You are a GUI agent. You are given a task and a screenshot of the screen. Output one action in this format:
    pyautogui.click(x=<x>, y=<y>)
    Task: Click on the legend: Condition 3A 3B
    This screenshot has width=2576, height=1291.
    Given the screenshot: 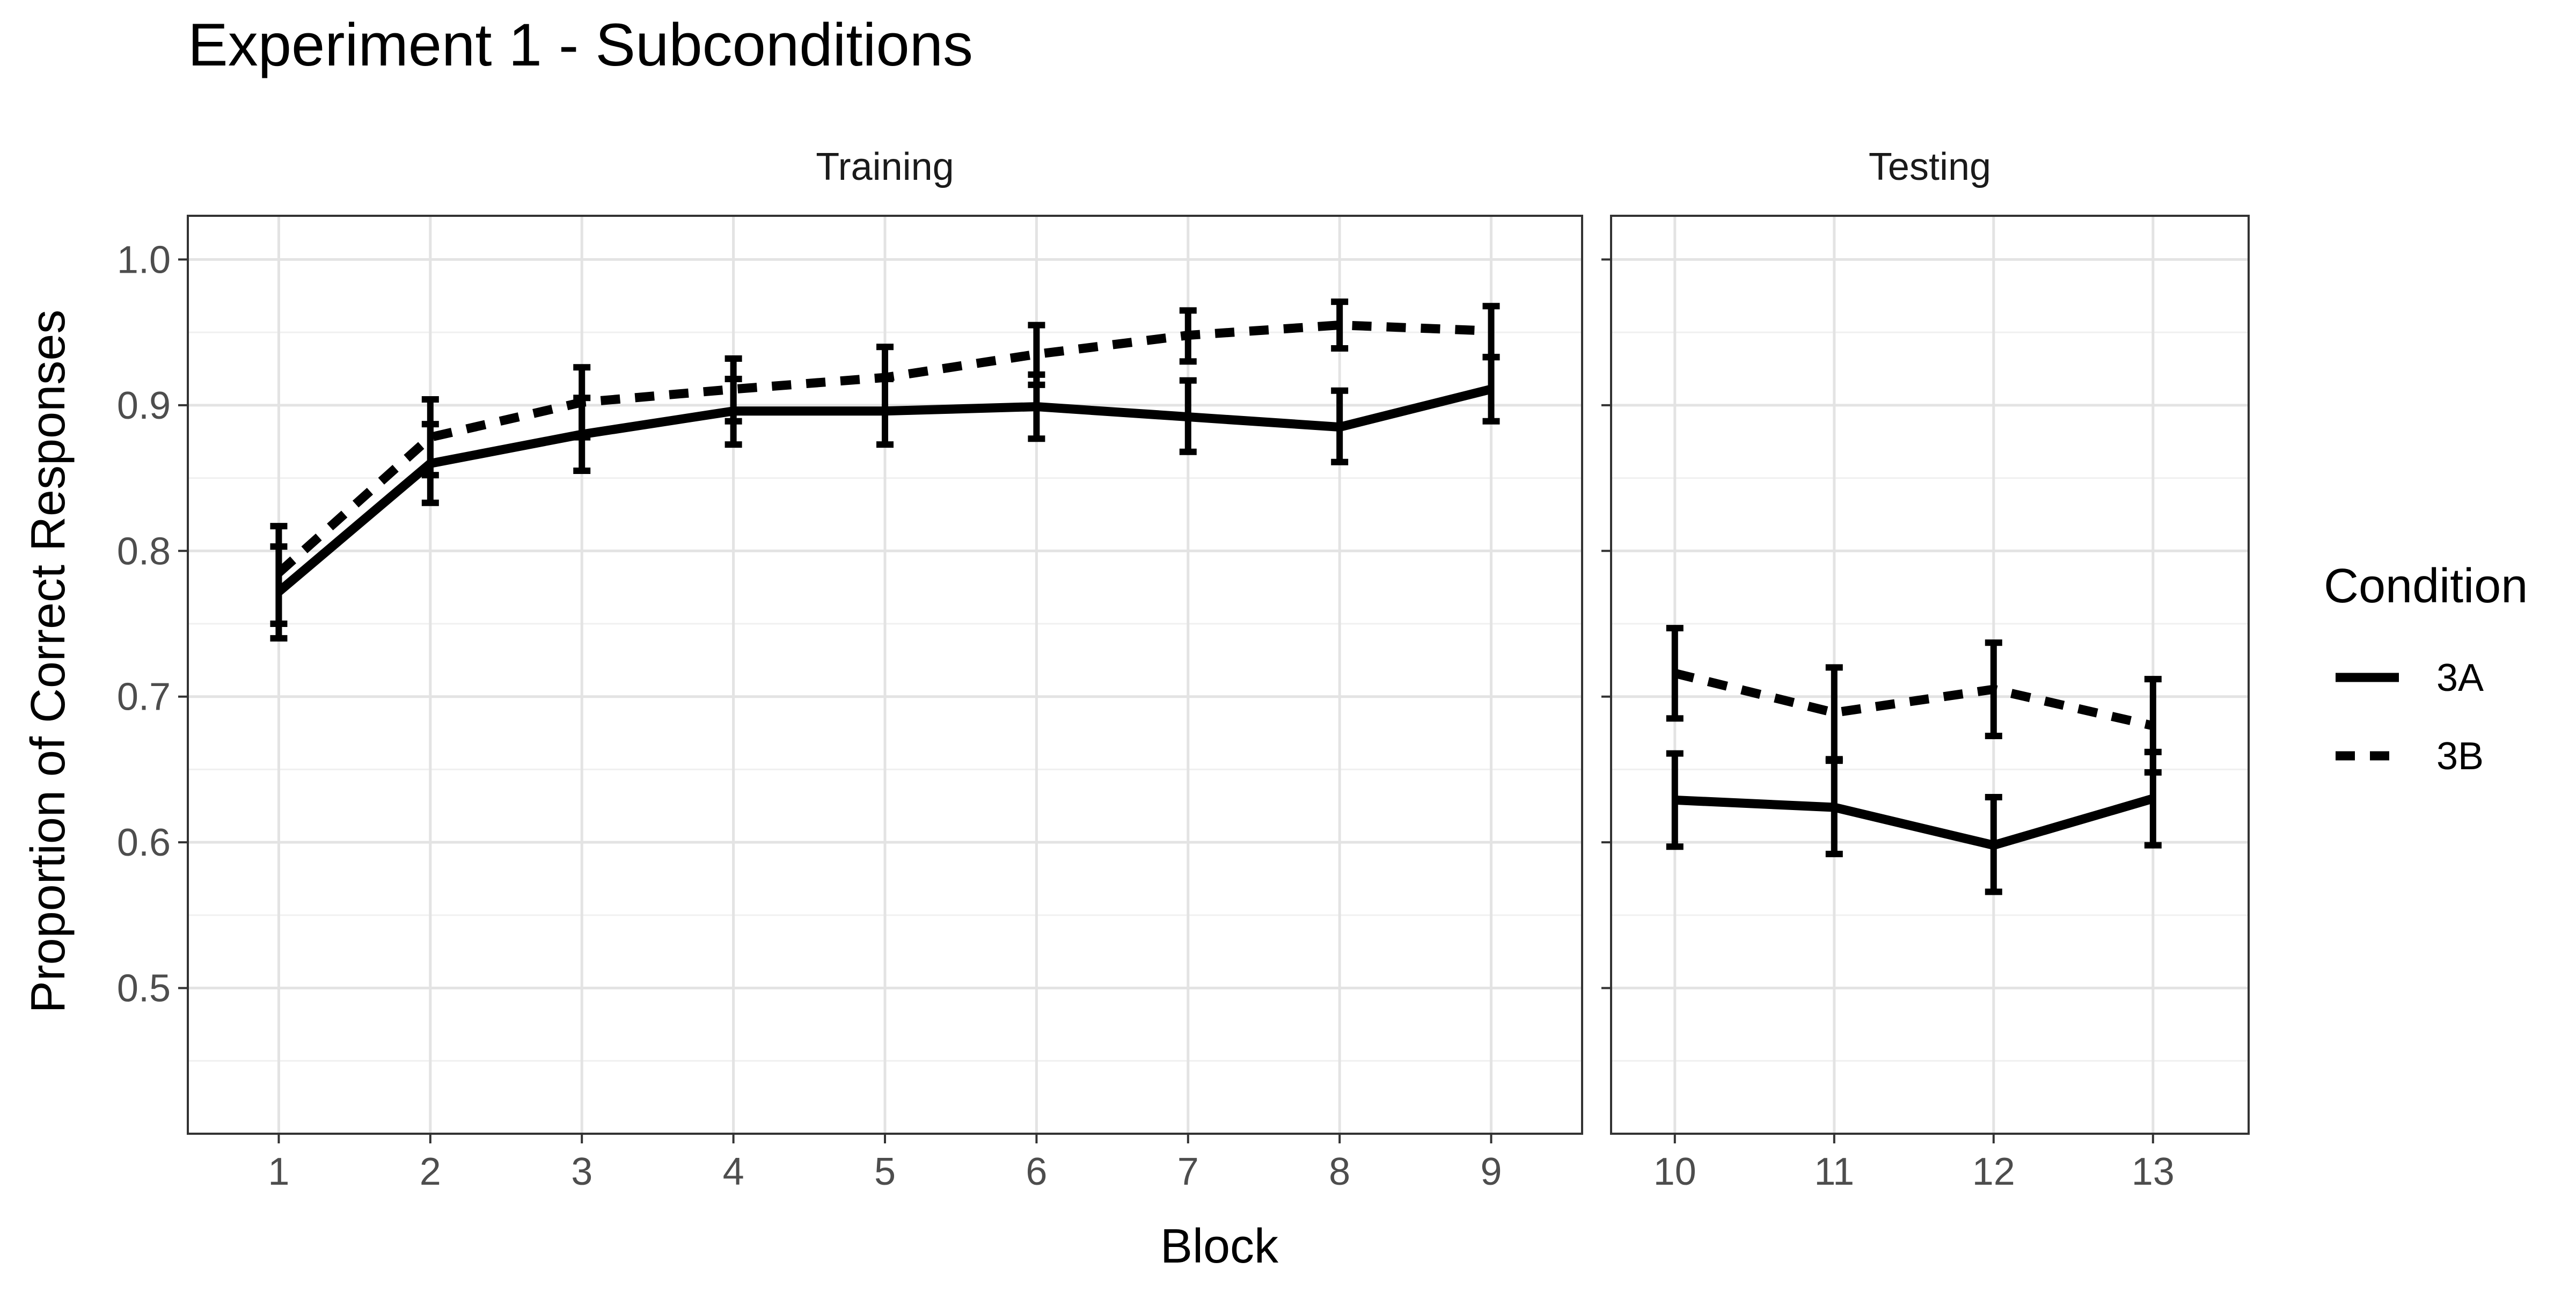 What is the action you would take?
    pyautogui.click(x=2426, y=668)
    